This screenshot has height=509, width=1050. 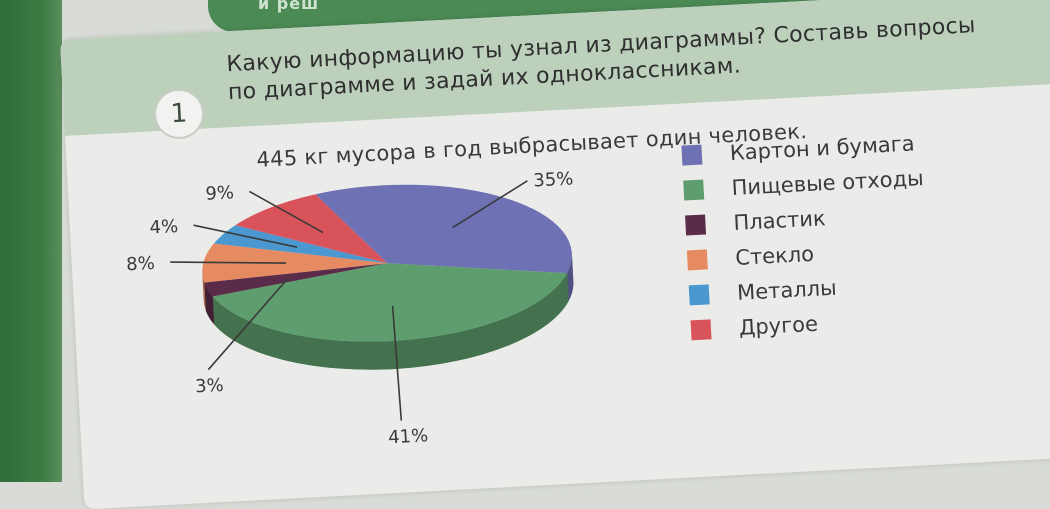 I want to click on legend-label-2: Пластик, so click(x=779, y=220).